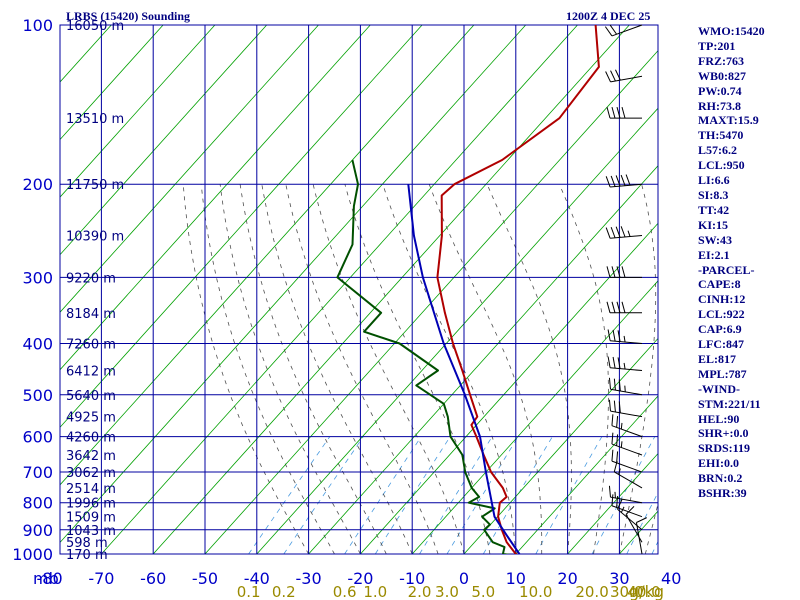 This screenshot has width=800, height=600. Describe the element at coordinates (37, 437) in the screenshot. I see `pressure-tick-label: 600` at that location.